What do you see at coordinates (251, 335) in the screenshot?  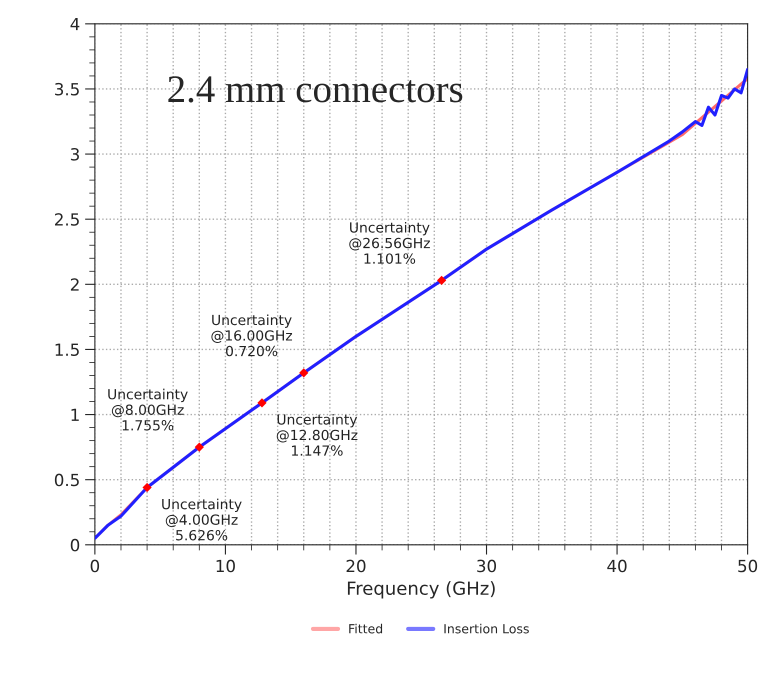 I see `annotation: Uncertainty @16.00GHz 0.720%` at bounding box center [251, 335].